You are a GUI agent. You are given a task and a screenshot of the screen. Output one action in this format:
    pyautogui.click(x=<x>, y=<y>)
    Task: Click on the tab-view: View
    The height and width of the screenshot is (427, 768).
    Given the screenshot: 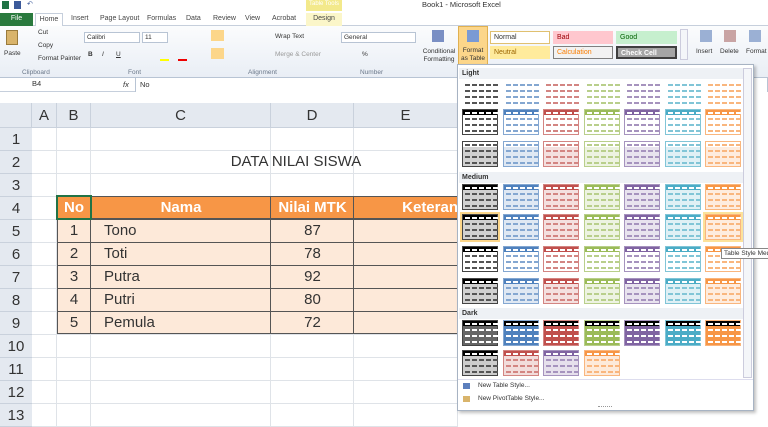 What is the action you would take?
    pyautogui.click(x=253, y=18)
    